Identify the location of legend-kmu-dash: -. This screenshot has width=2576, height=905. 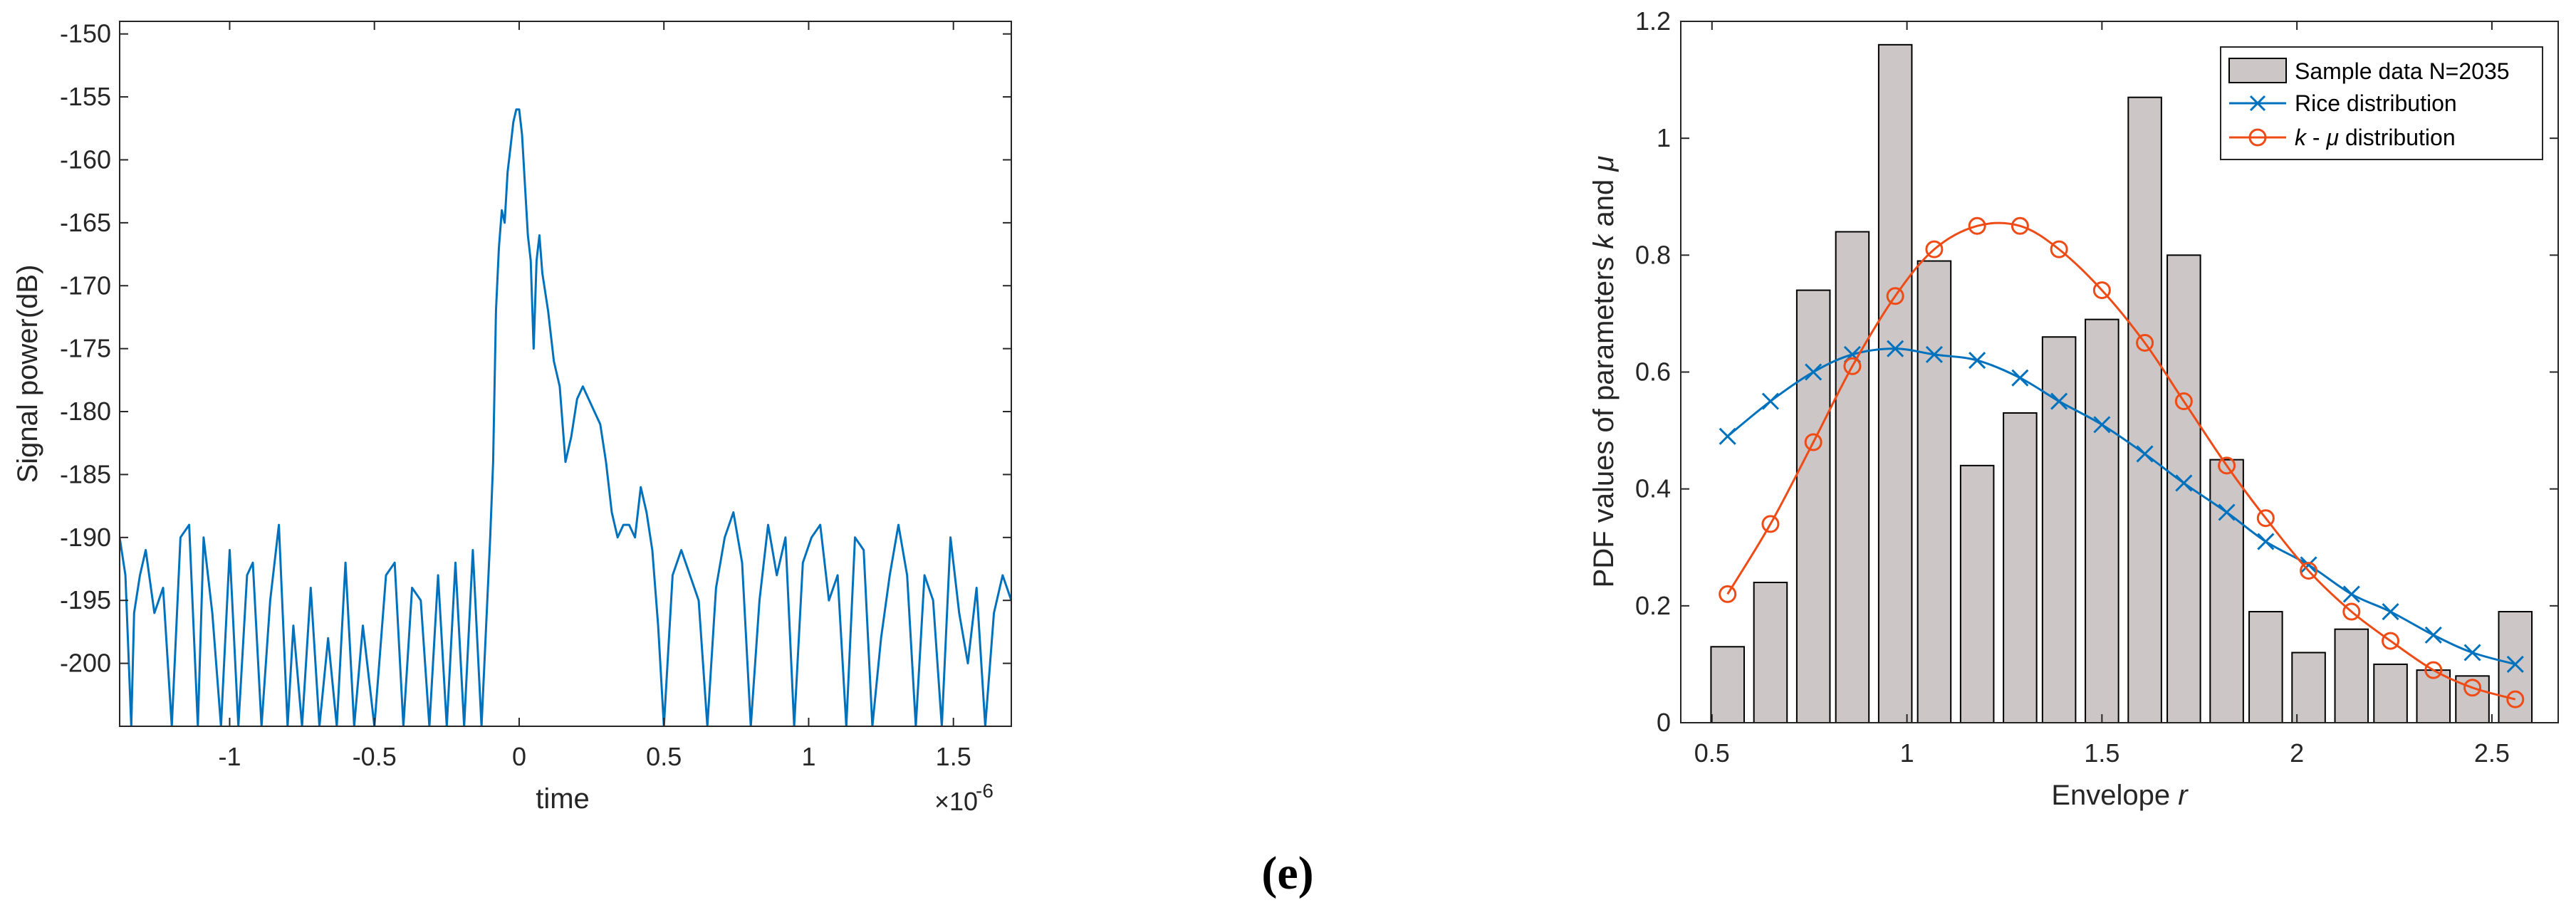
(2316, 137).